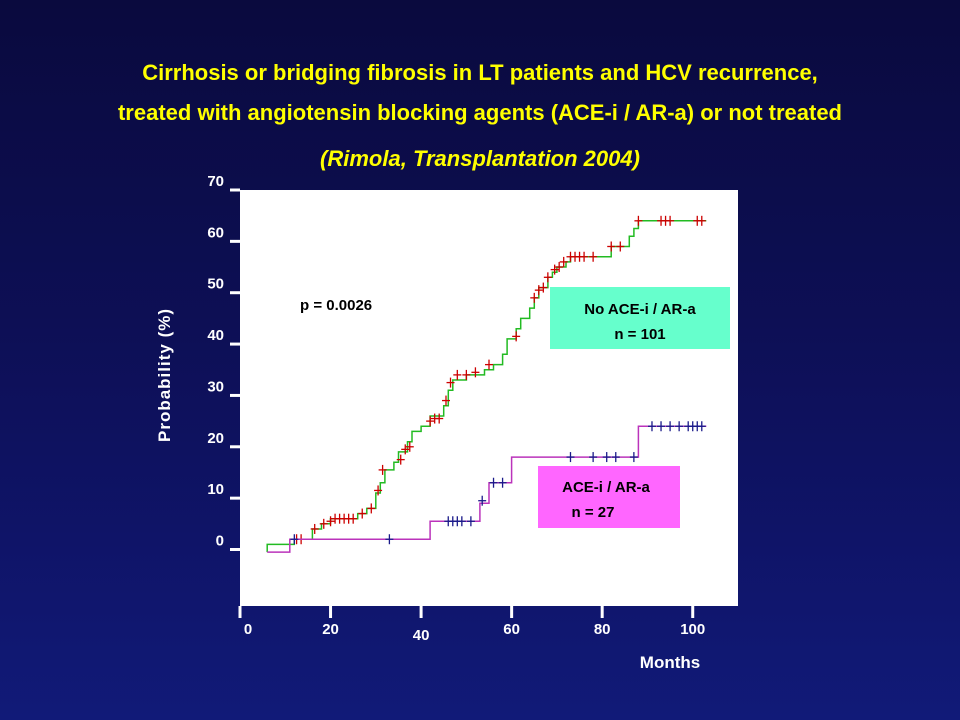 The width and height of the screenshot is (960, 720). I want to click on y-tick-label: 30, so click(215, 386).